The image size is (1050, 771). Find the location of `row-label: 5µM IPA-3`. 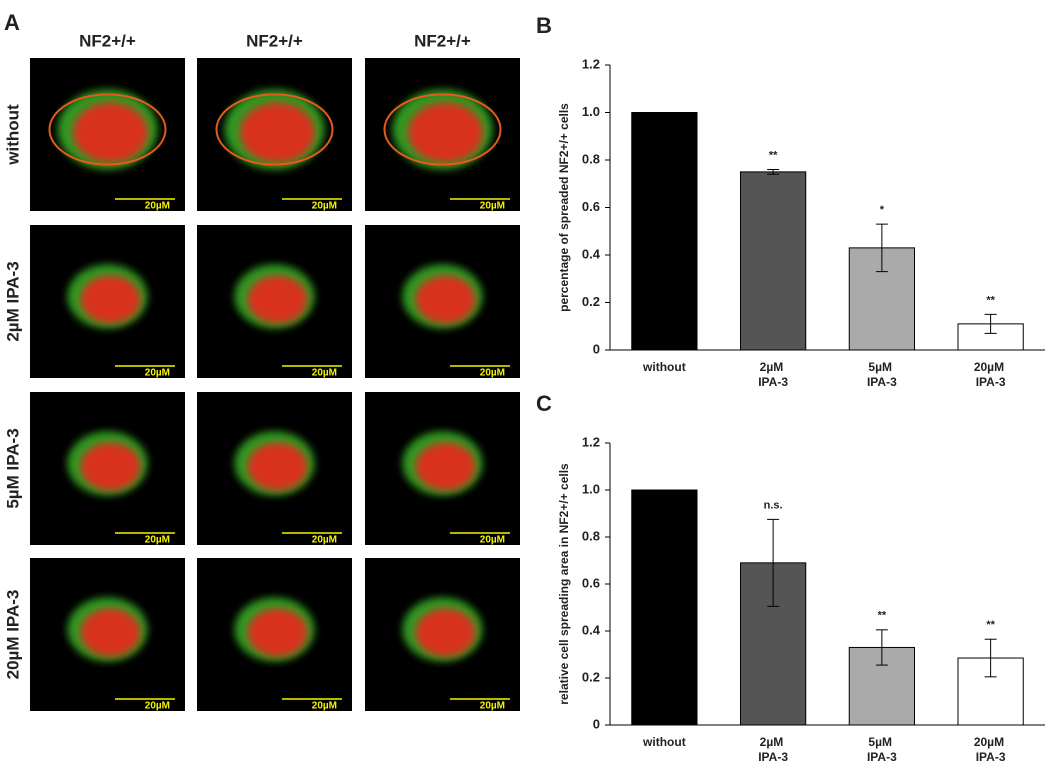

row-label: 5µM IPA-3 is located at coordinates (12, 468).